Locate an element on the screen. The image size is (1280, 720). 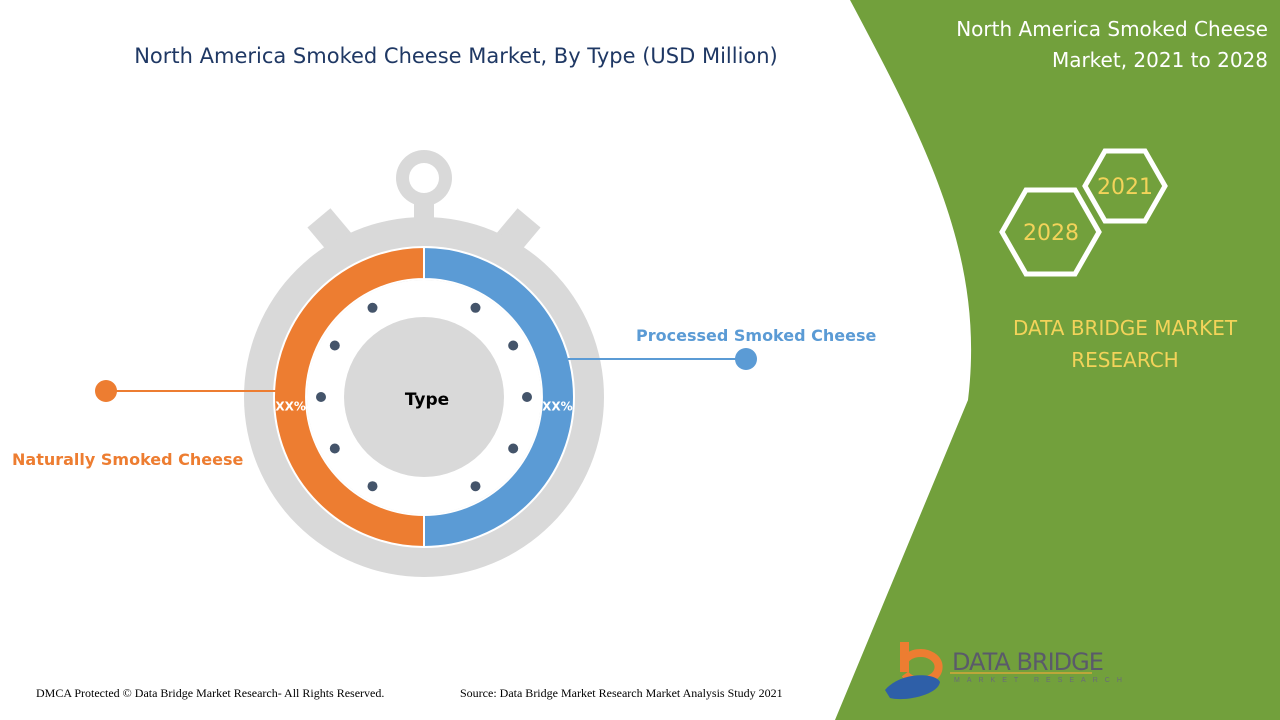
logo-name: DATA BRIDGE is located at coordinates (1028, 662).